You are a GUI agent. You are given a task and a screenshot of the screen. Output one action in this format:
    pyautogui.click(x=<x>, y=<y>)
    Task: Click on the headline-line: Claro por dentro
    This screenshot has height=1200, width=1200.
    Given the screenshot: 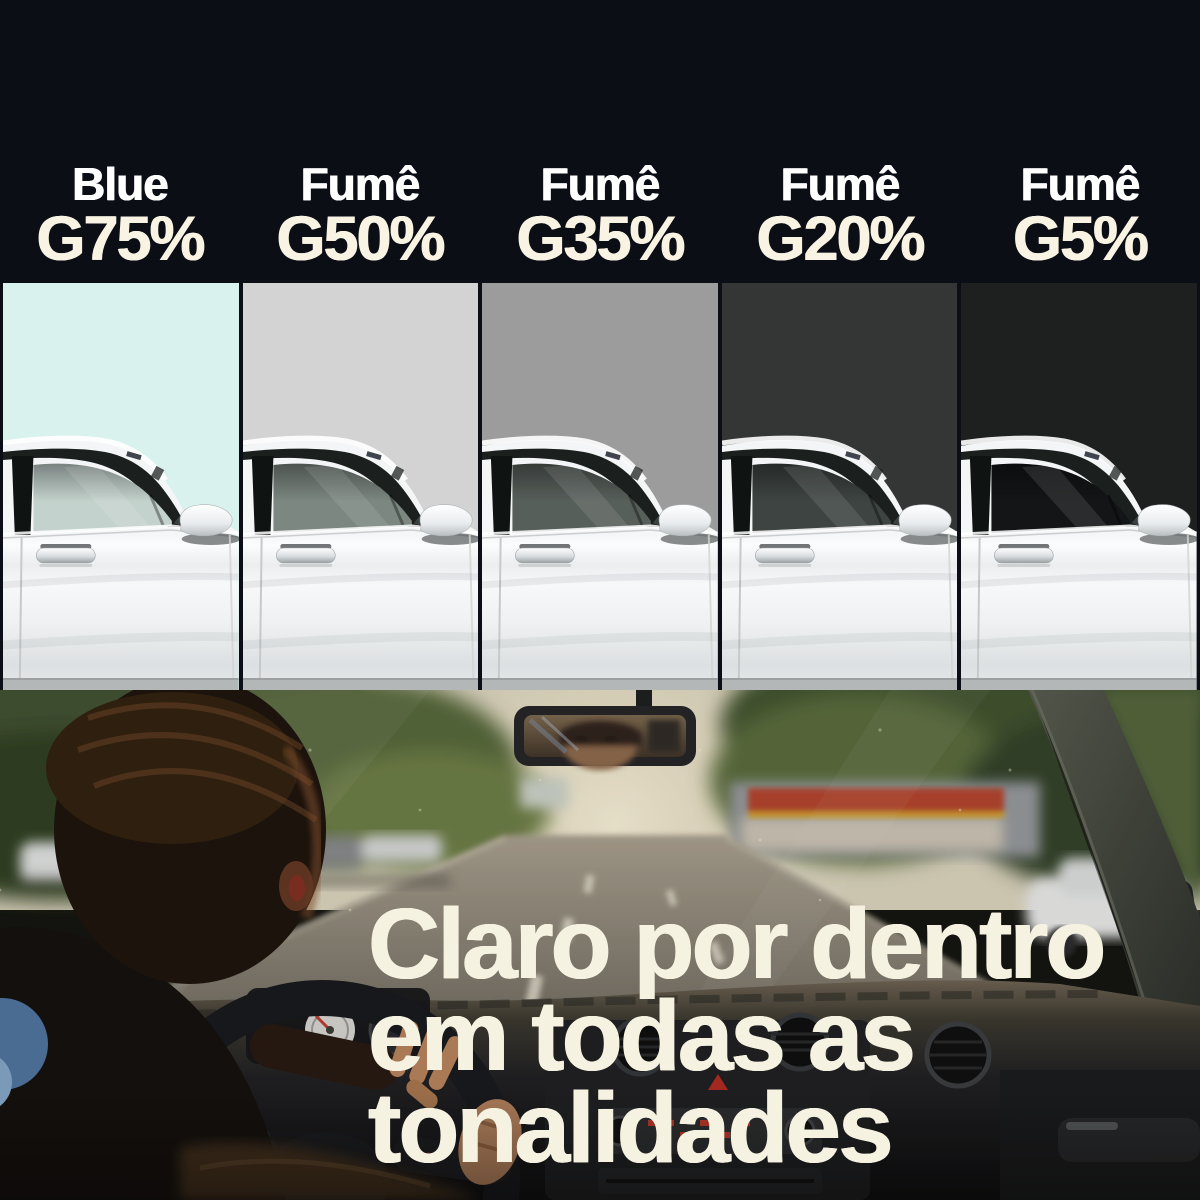 What is the action you would take?
    pyautogui.click(x=737, y=944)
    